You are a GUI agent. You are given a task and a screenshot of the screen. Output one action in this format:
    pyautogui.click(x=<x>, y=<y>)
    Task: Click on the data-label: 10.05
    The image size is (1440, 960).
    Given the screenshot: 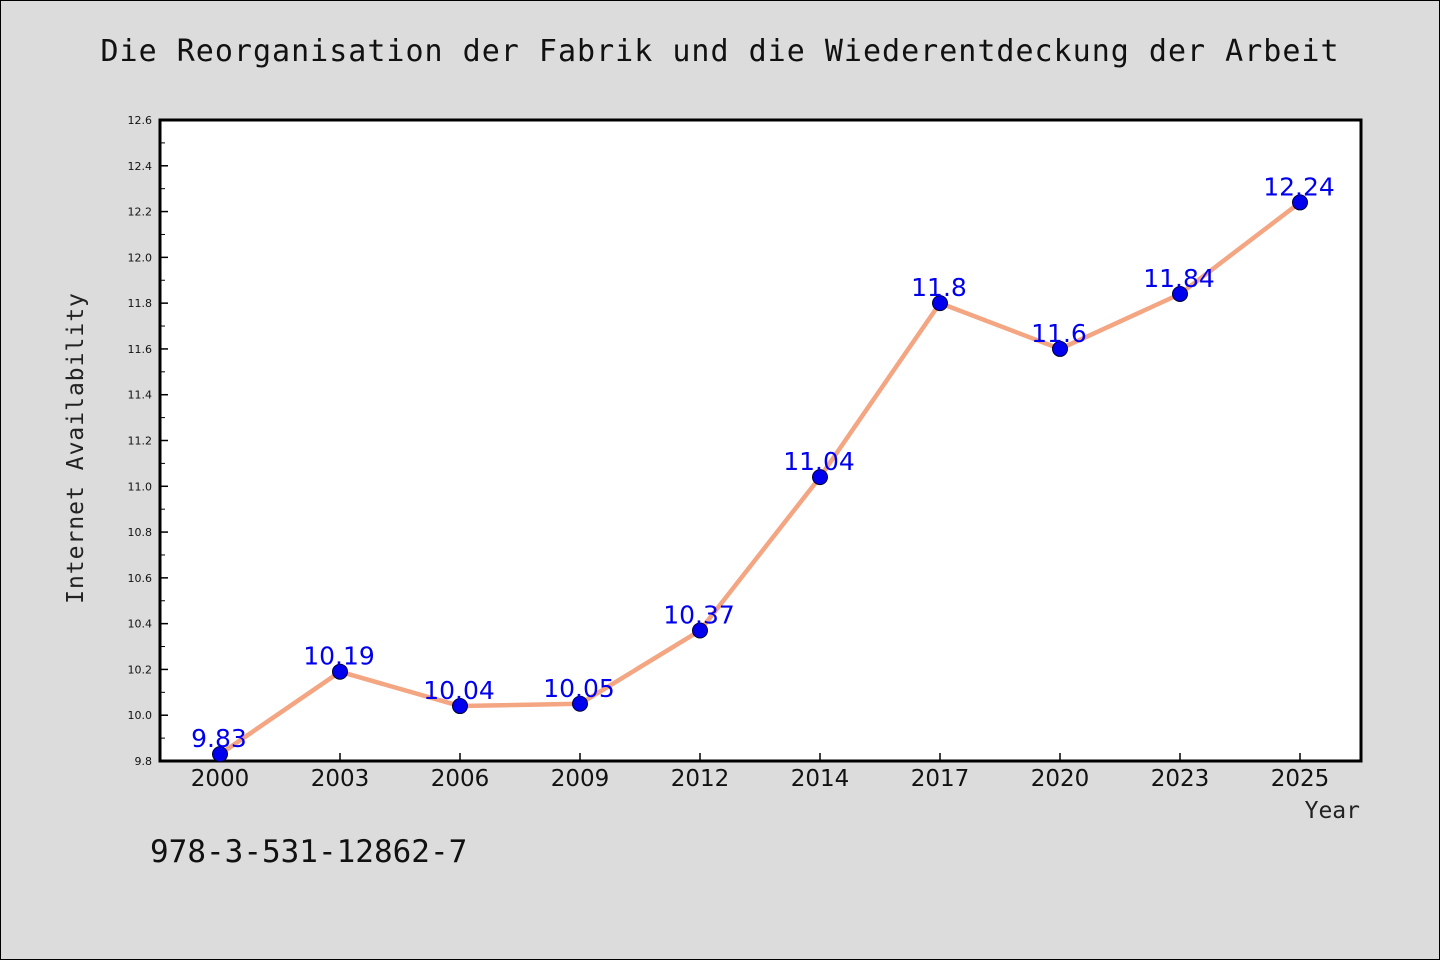 What is the action you would take?
    pyautogui.click(x=579, y=688)
    